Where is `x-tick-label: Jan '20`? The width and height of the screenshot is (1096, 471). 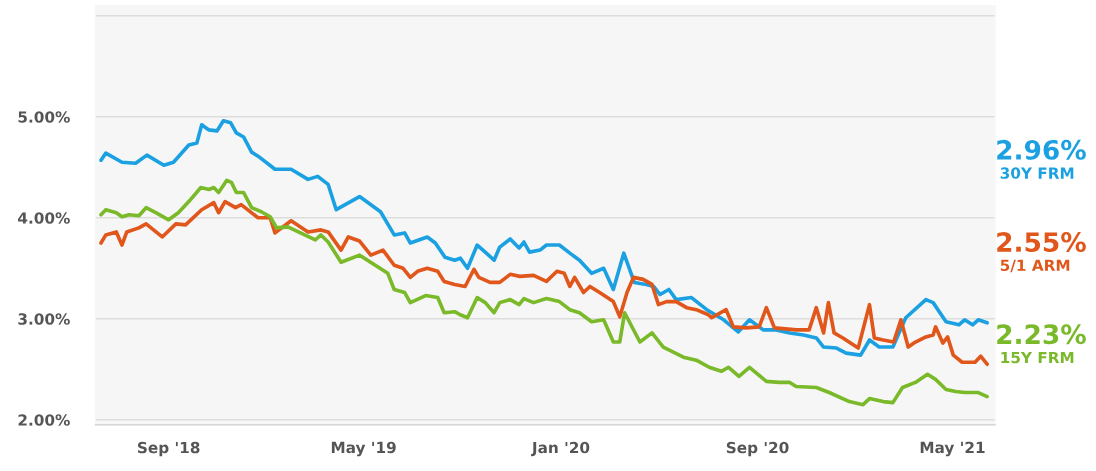
x-tick-label: Jan '20 is located at coordinates (560, 449).